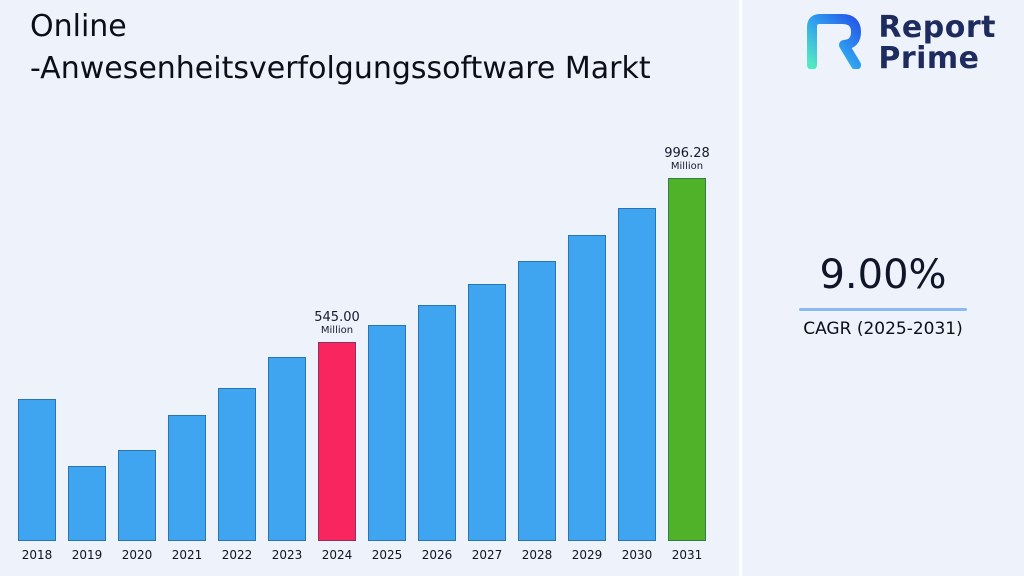 This screenshot has height=576, width=1024. Describe the element at coordinates (337, 317) in the screenshot. I see `bar-value-number-2024: 545.00` at that location.